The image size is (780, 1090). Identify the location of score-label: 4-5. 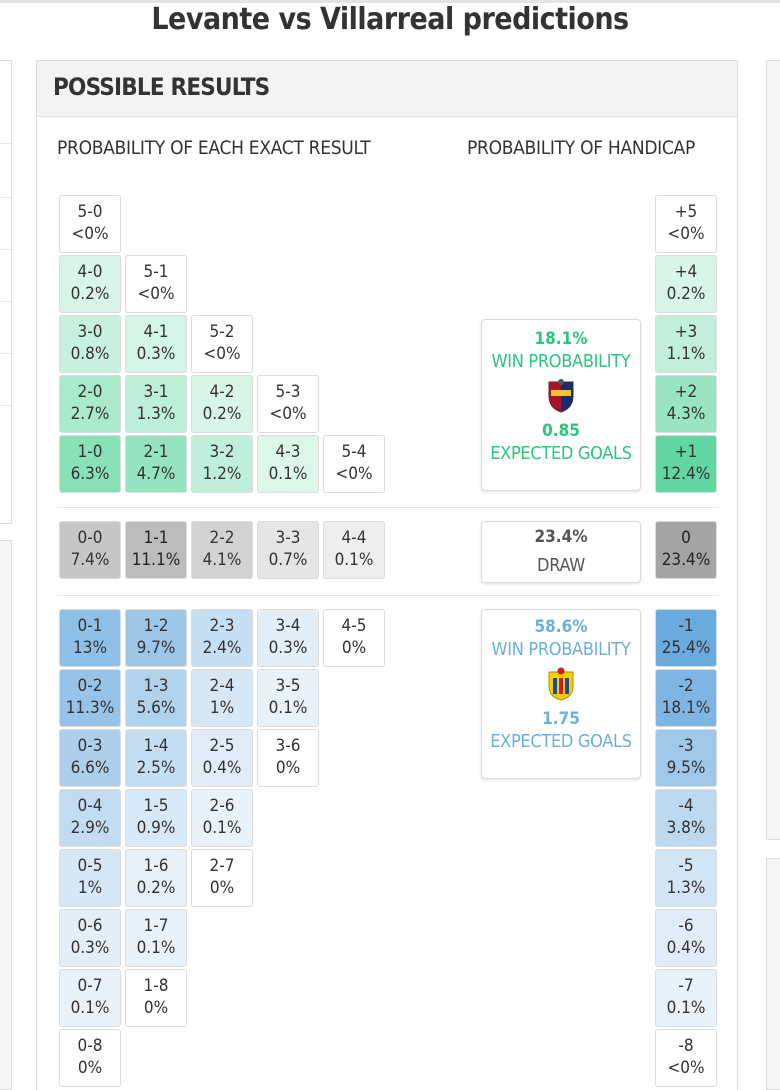
(354, 626).